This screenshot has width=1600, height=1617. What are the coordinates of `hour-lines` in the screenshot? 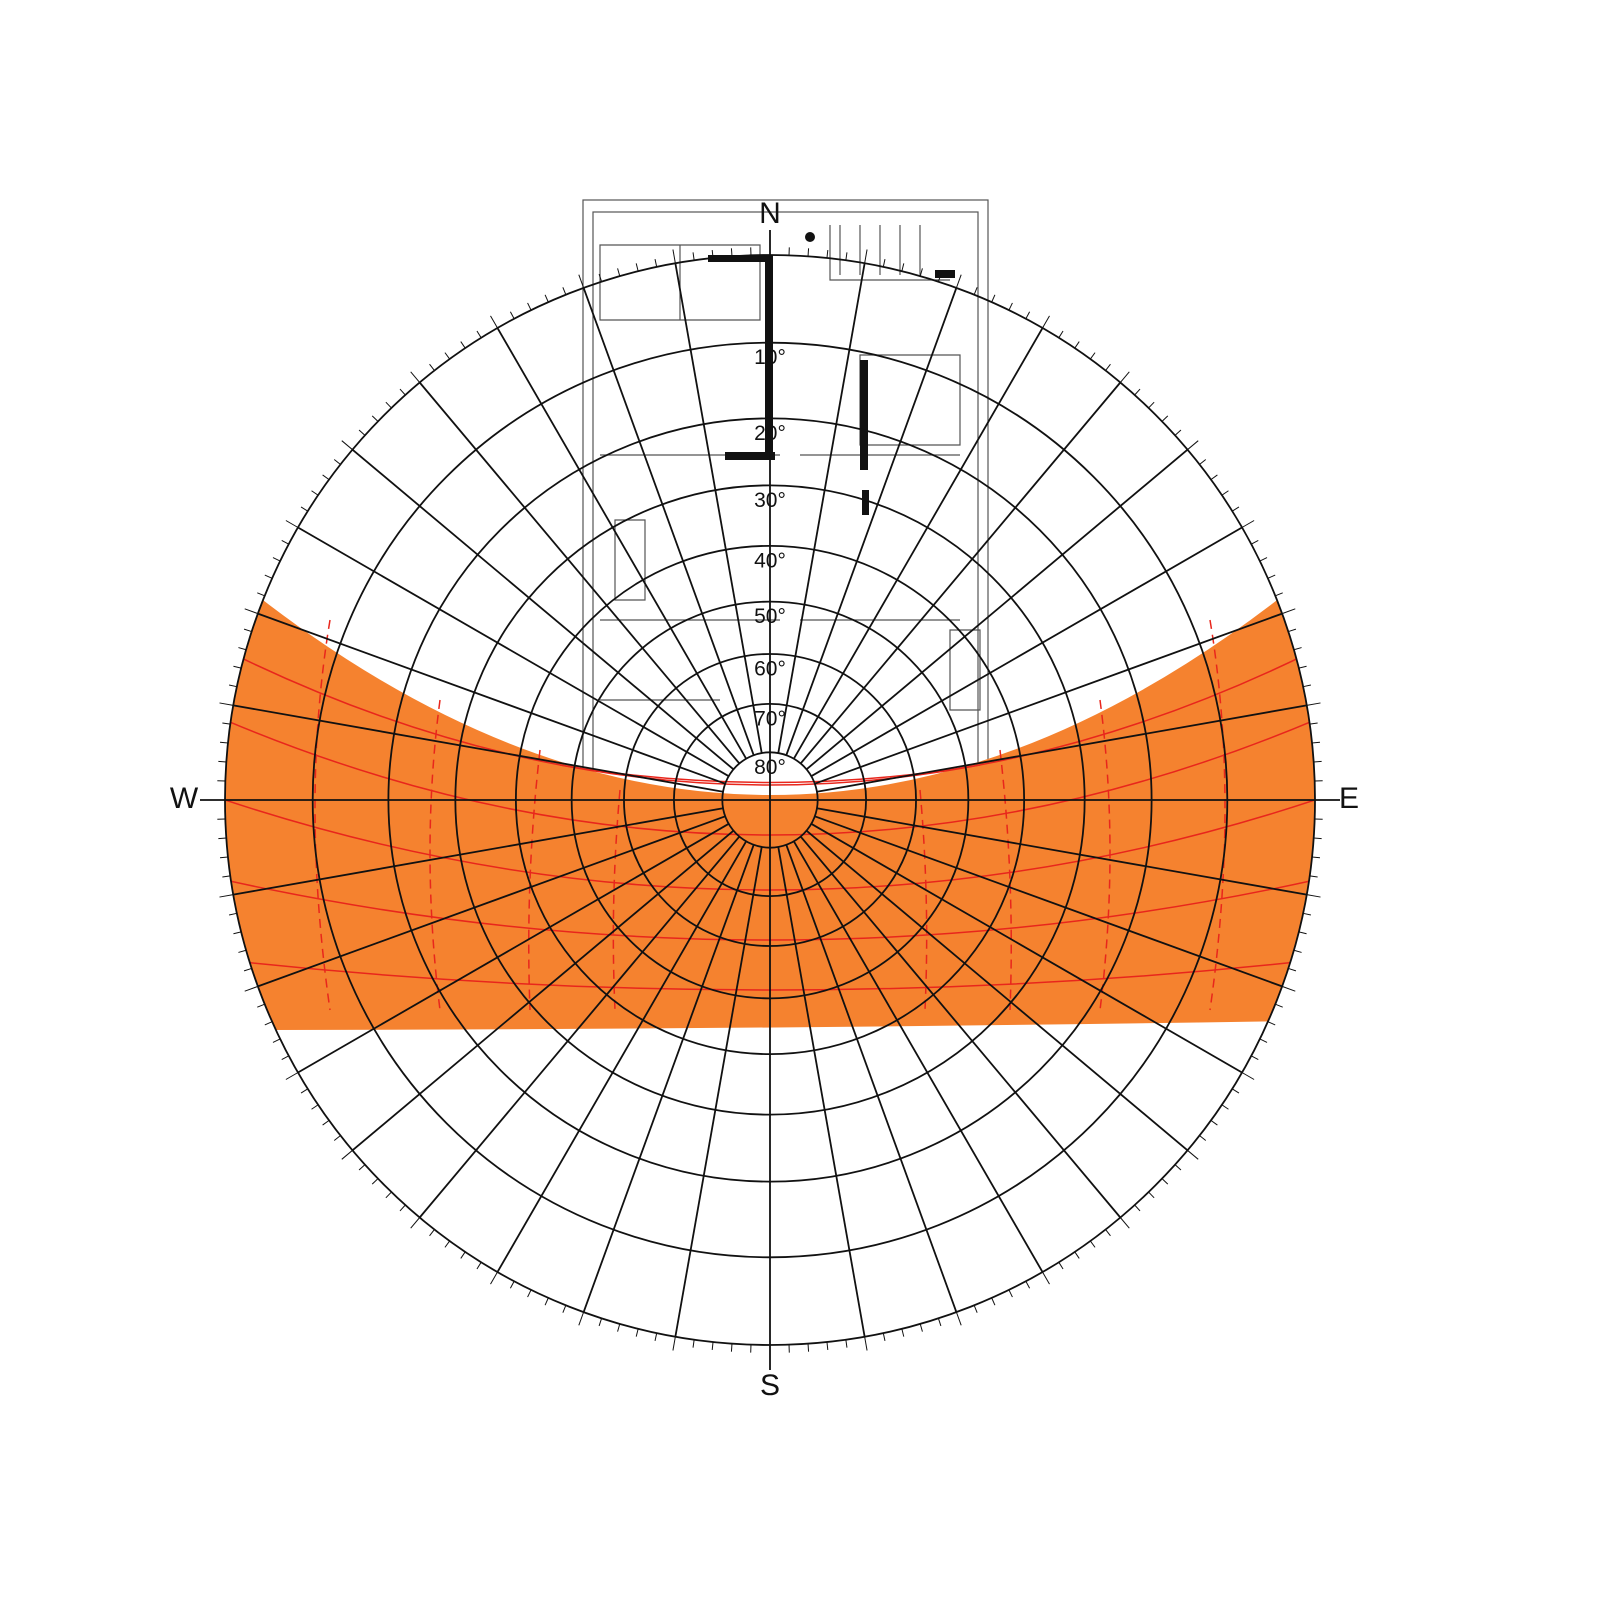 It's located at (770, 815).